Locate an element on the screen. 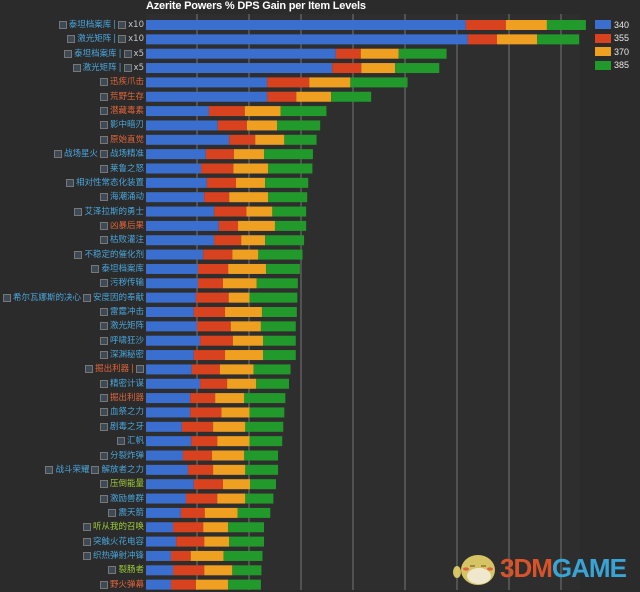  category-label-text: 安度因的奉献 is located at coordinates (118, 297).